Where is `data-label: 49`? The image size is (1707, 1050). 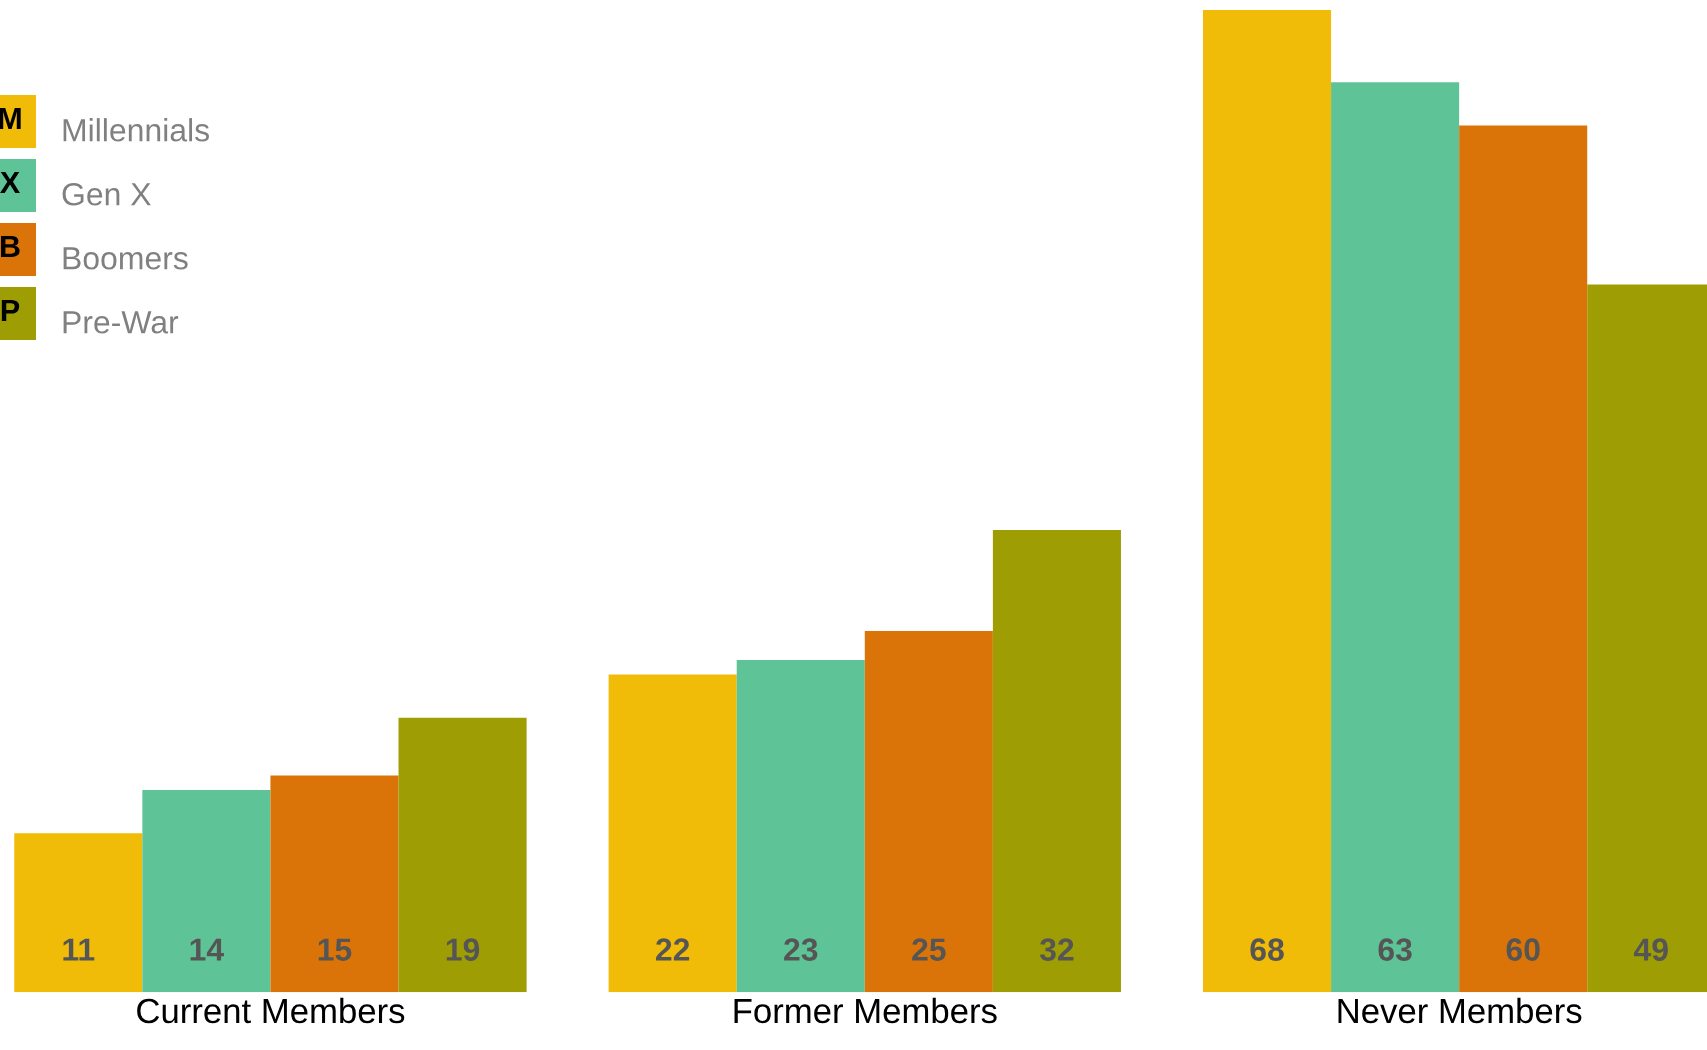 data-label: 49 is located at coordinates (1651, 949).